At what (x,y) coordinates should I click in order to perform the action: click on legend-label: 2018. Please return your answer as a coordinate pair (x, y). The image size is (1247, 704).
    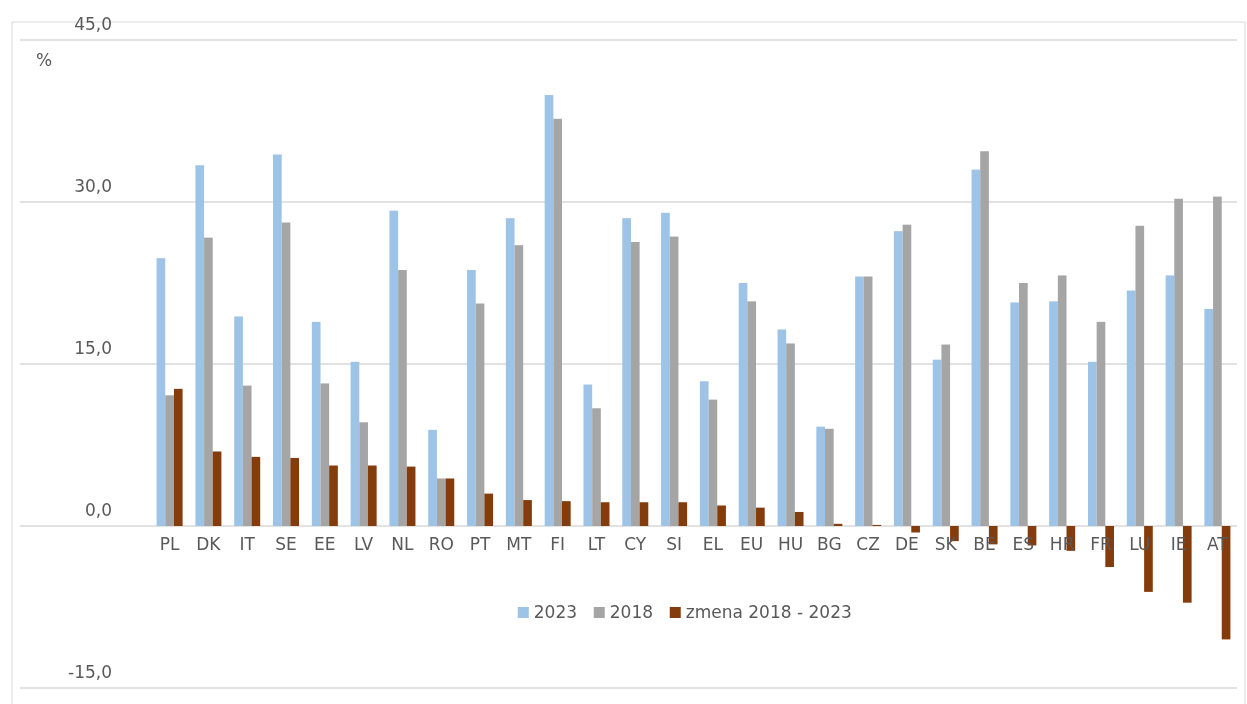
    Looking at the image, I should click on (631, 612).